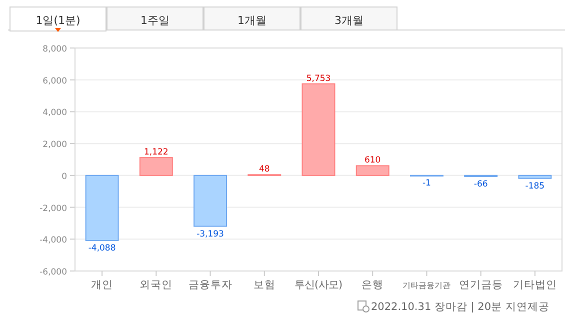 This screenshot has width=573, height=328. I want to click on text: 1일(1분), so click(58, 20).